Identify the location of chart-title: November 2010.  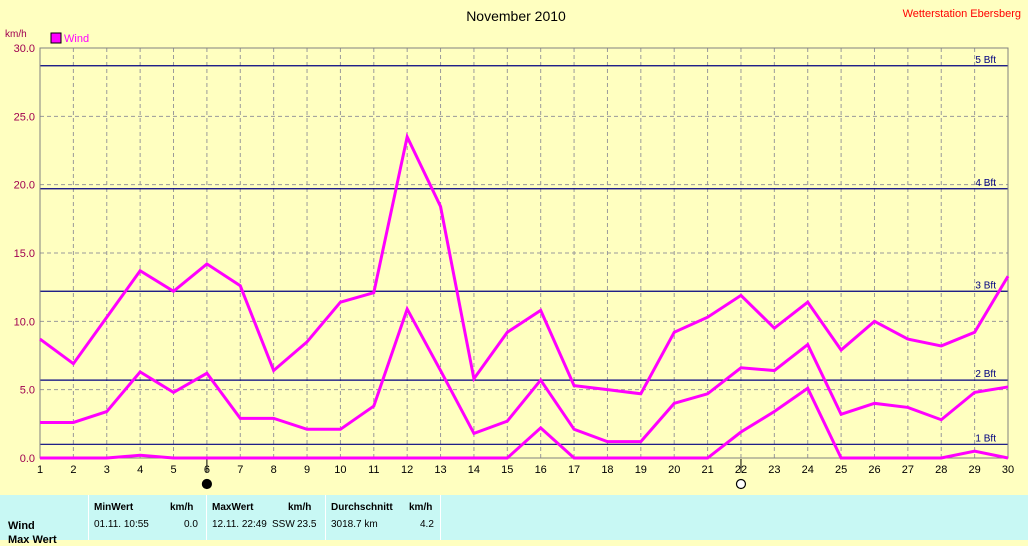
(516, 16).